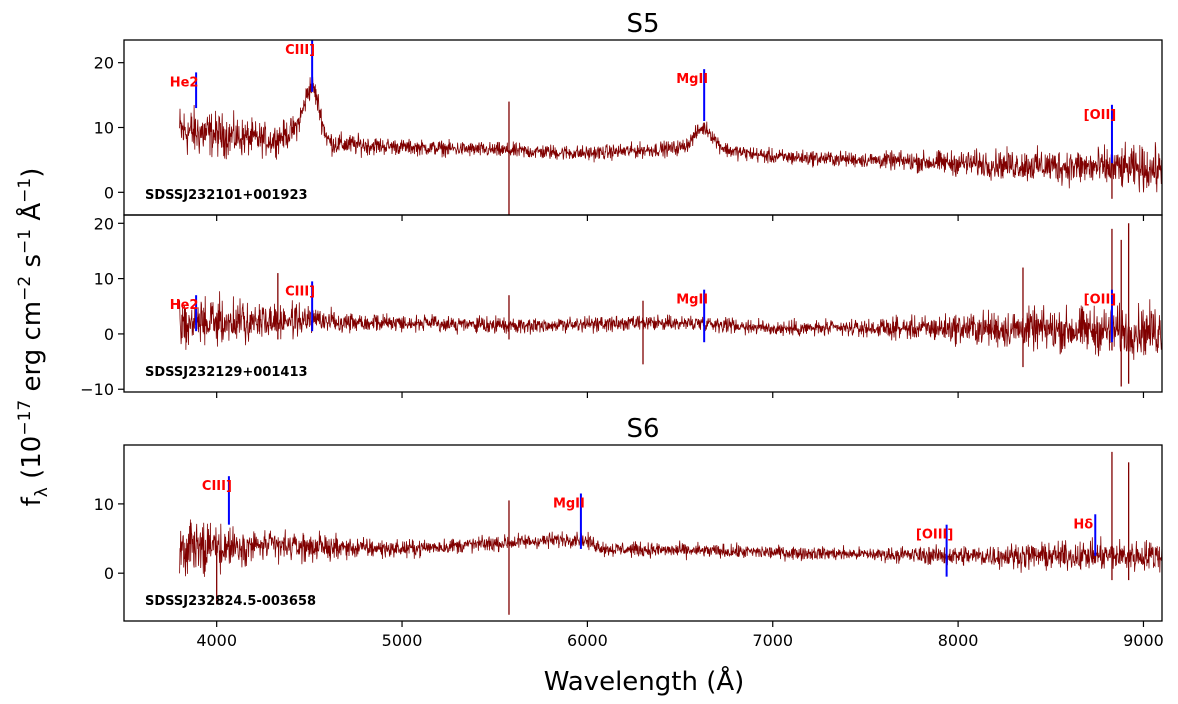  I want to click on x-tick-label: 9000, so click(1143, 640).